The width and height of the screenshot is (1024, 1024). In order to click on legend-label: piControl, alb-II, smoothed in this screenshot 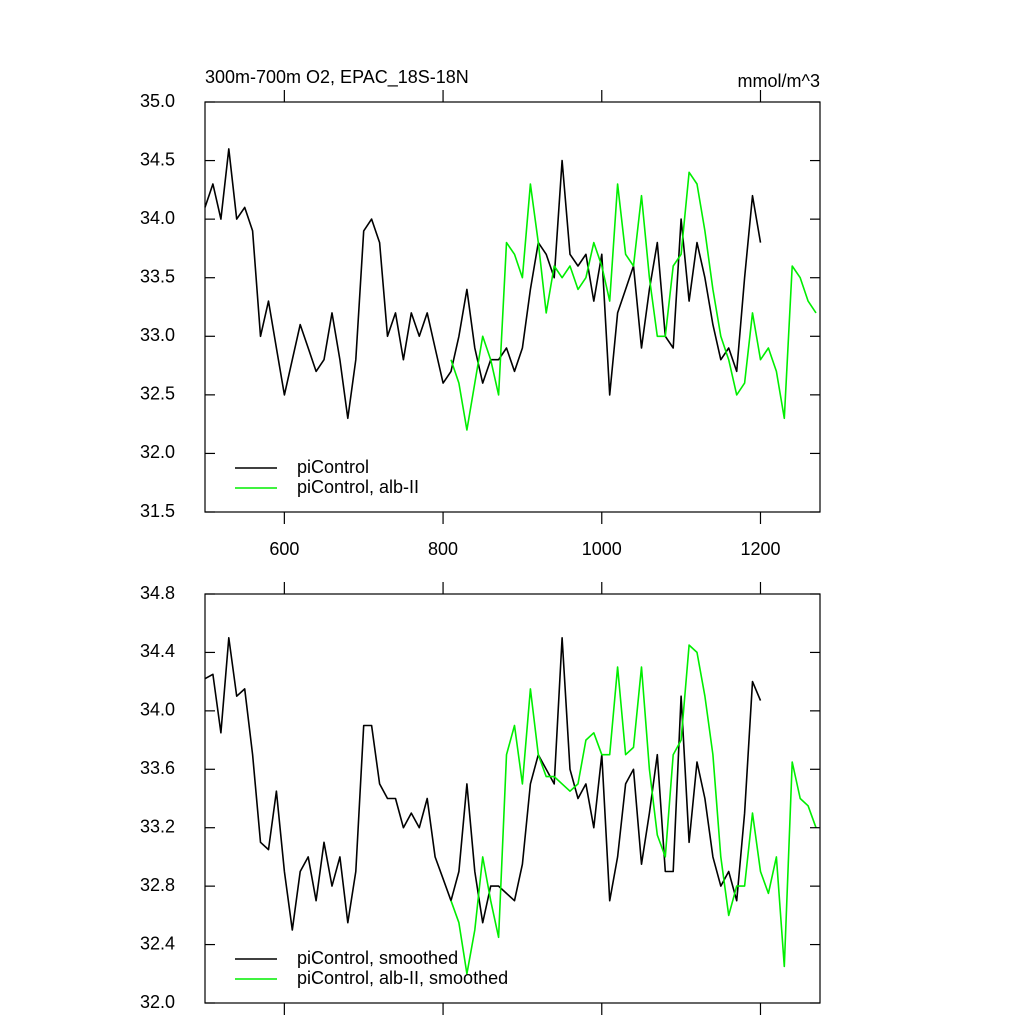, I will do `click(402, 978)`.